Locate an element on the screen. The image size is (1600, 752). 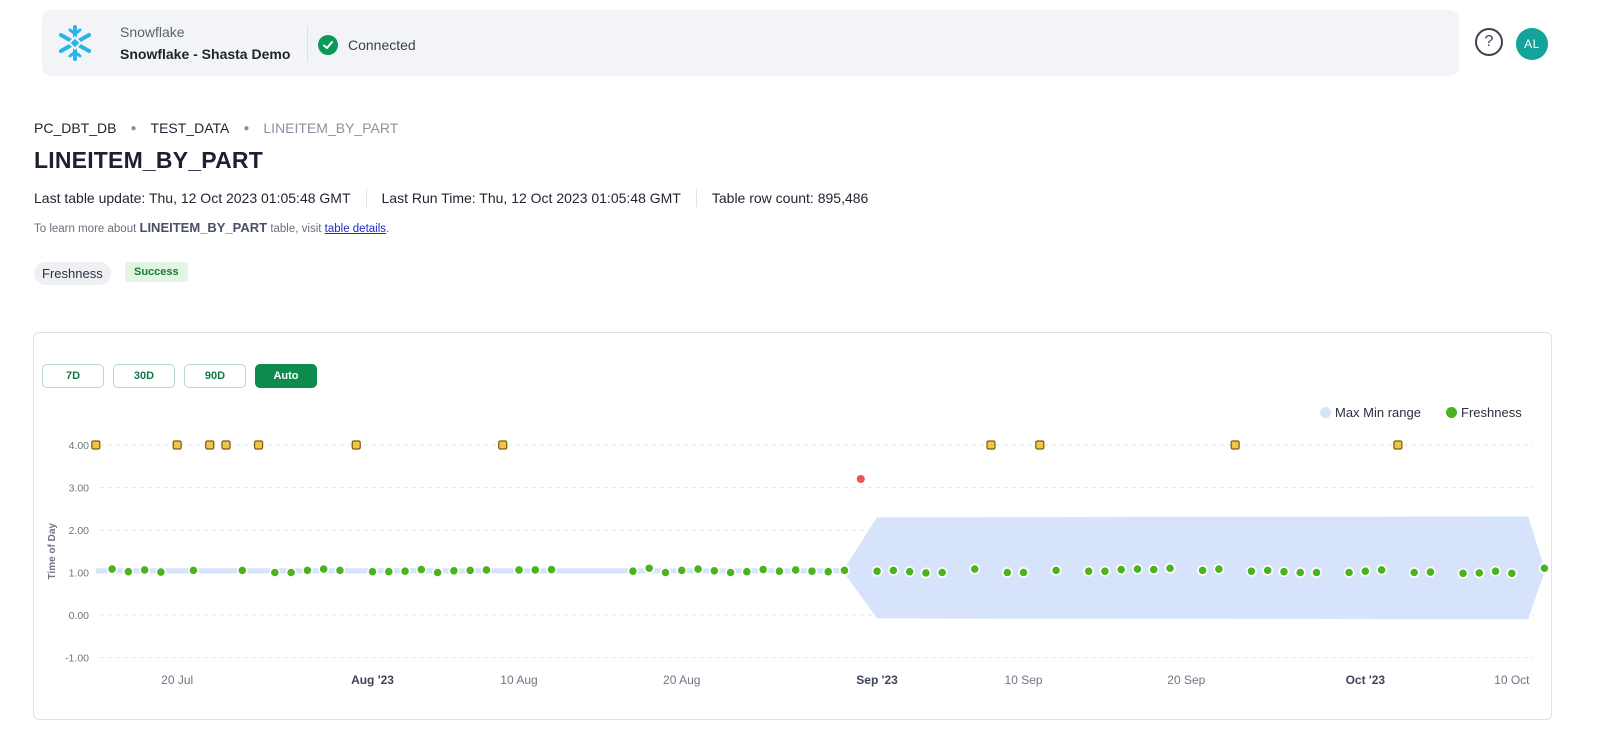
status-badge: Success is located at coordinates (156, 272).